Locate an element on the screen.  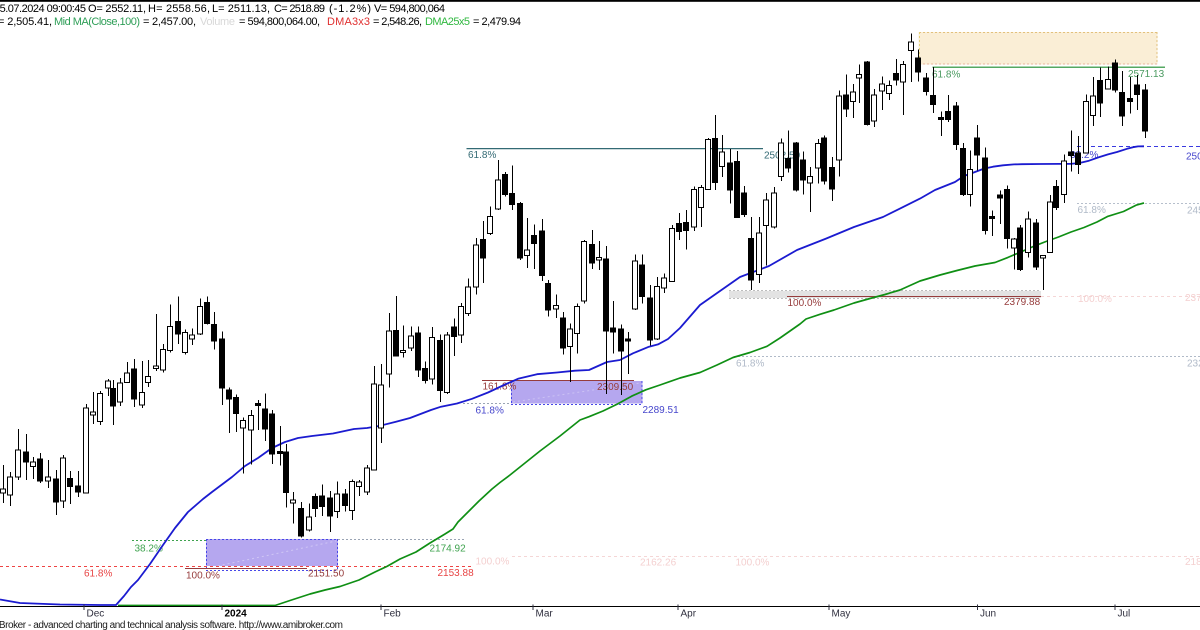
svg-text: C= 2518.89 is located at coordinates (299, 9).